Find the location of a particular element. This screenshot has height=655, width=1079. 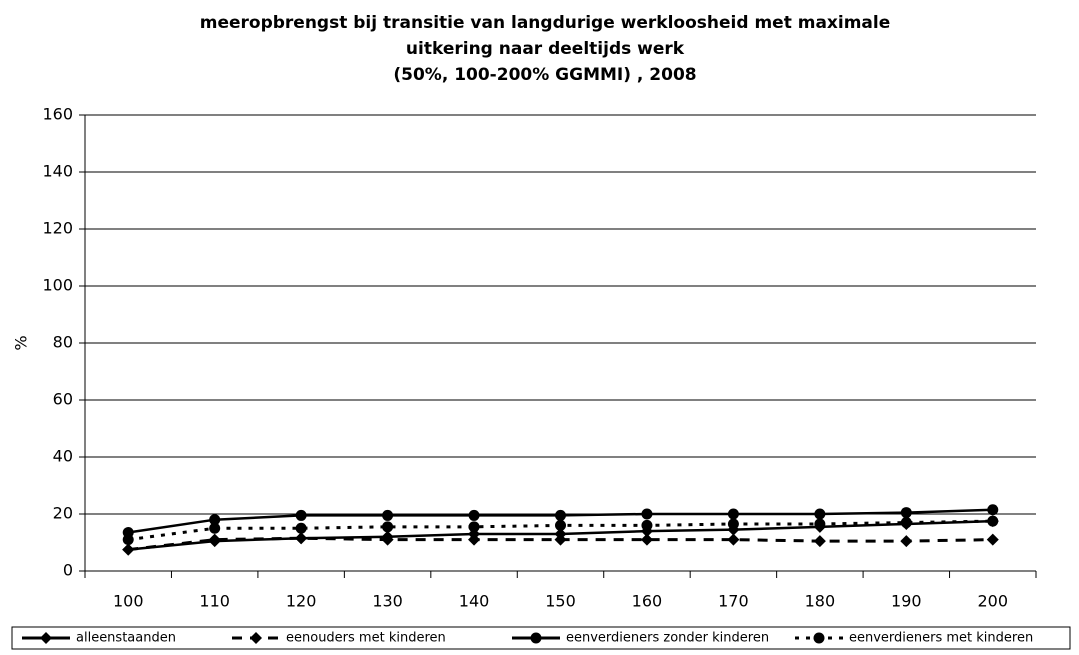

x-tick-label: 160 is located at coordinates (647, 601).